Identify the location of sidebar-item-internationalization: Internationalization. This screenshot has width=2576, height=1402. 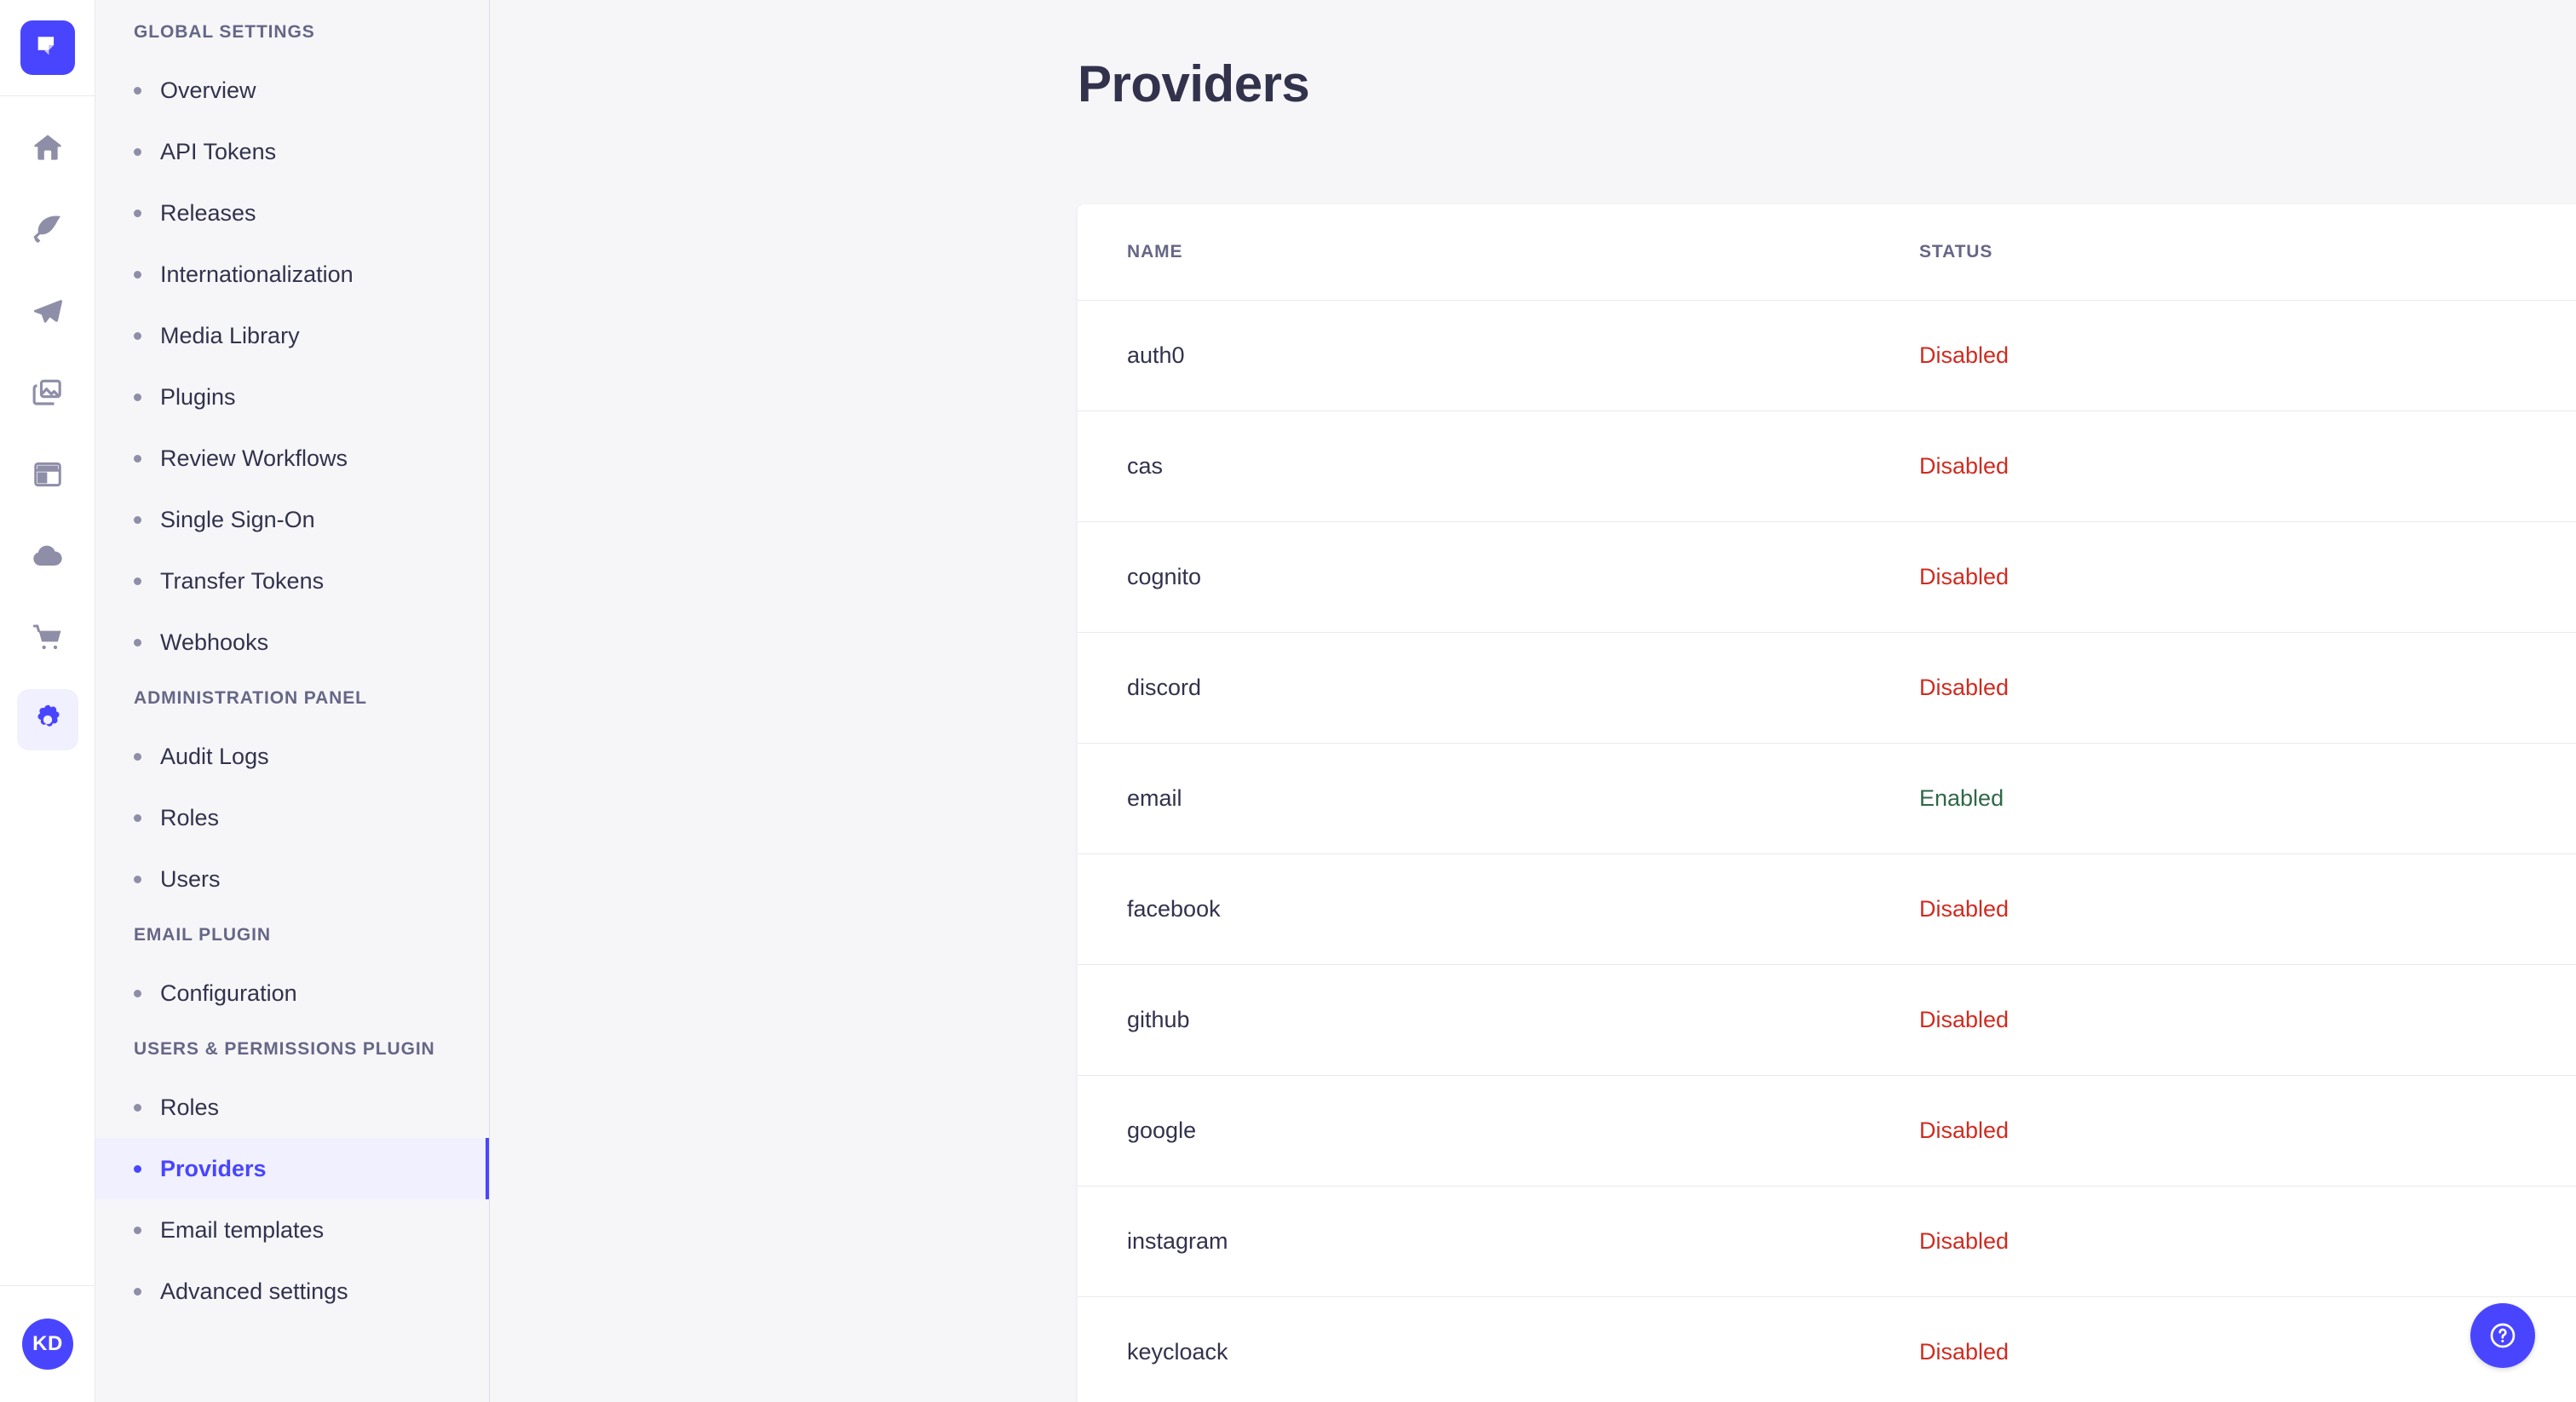
(292, 274).